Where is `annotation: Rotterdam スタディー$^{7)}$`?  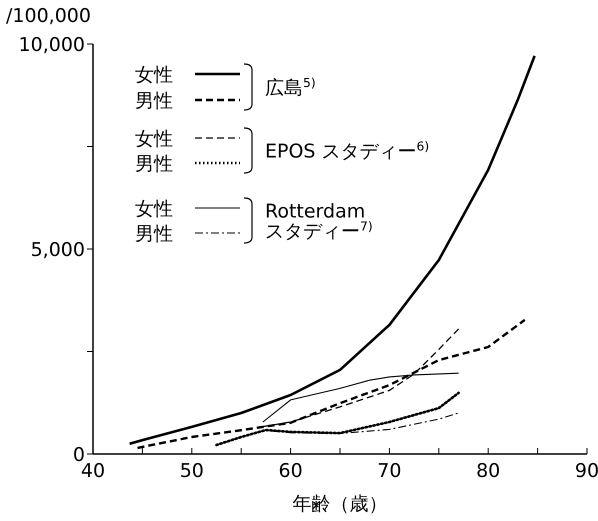
annotation: Rotterdam スタディー$^{7)}$ is located at coordinates (319, 221).